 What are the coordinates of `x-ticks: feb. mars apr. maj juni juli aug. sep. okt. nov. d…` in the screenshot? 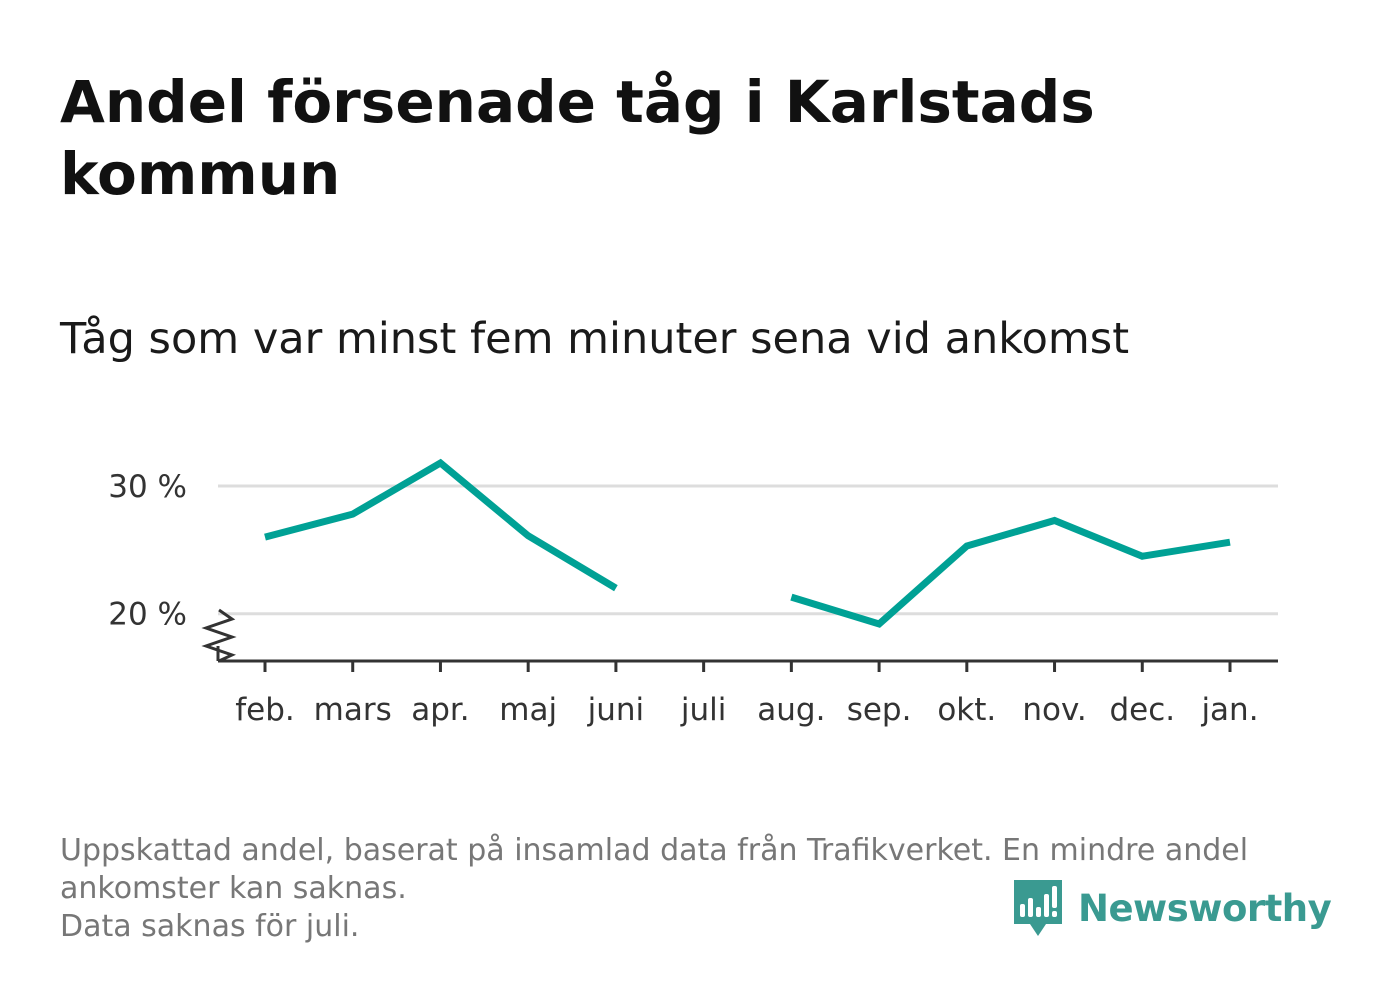 It's located at (747, 694).